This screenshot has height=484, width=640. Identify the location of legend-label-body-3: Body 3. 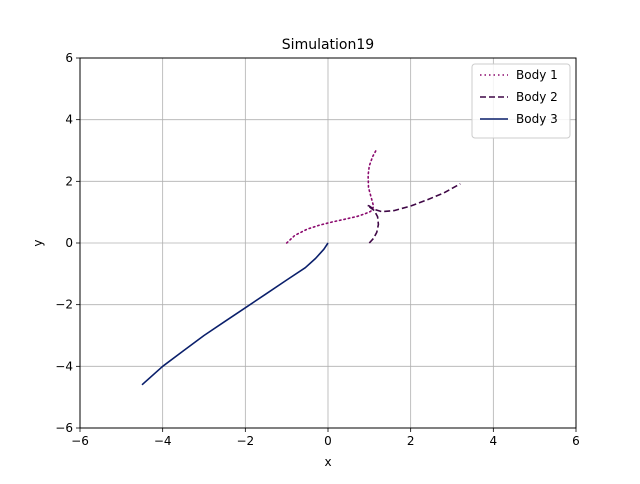
(537, 119).